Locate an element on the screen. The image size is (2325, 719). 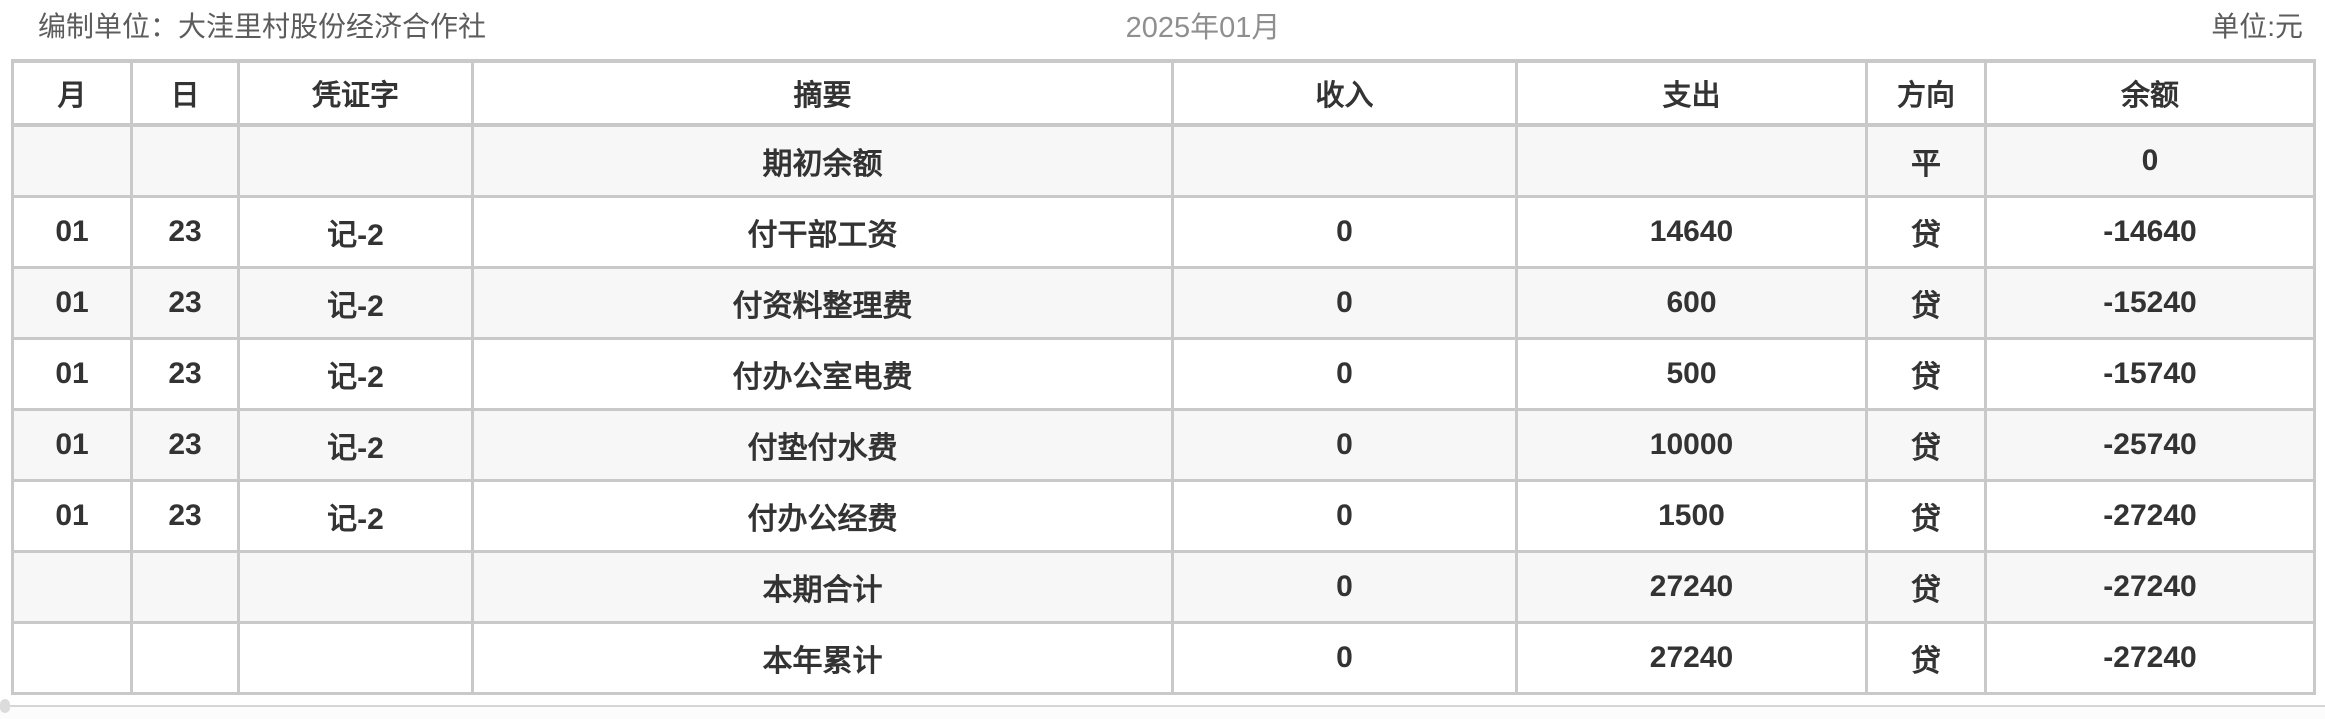
col-header-month: 月 is located at coordinates (72, 93).